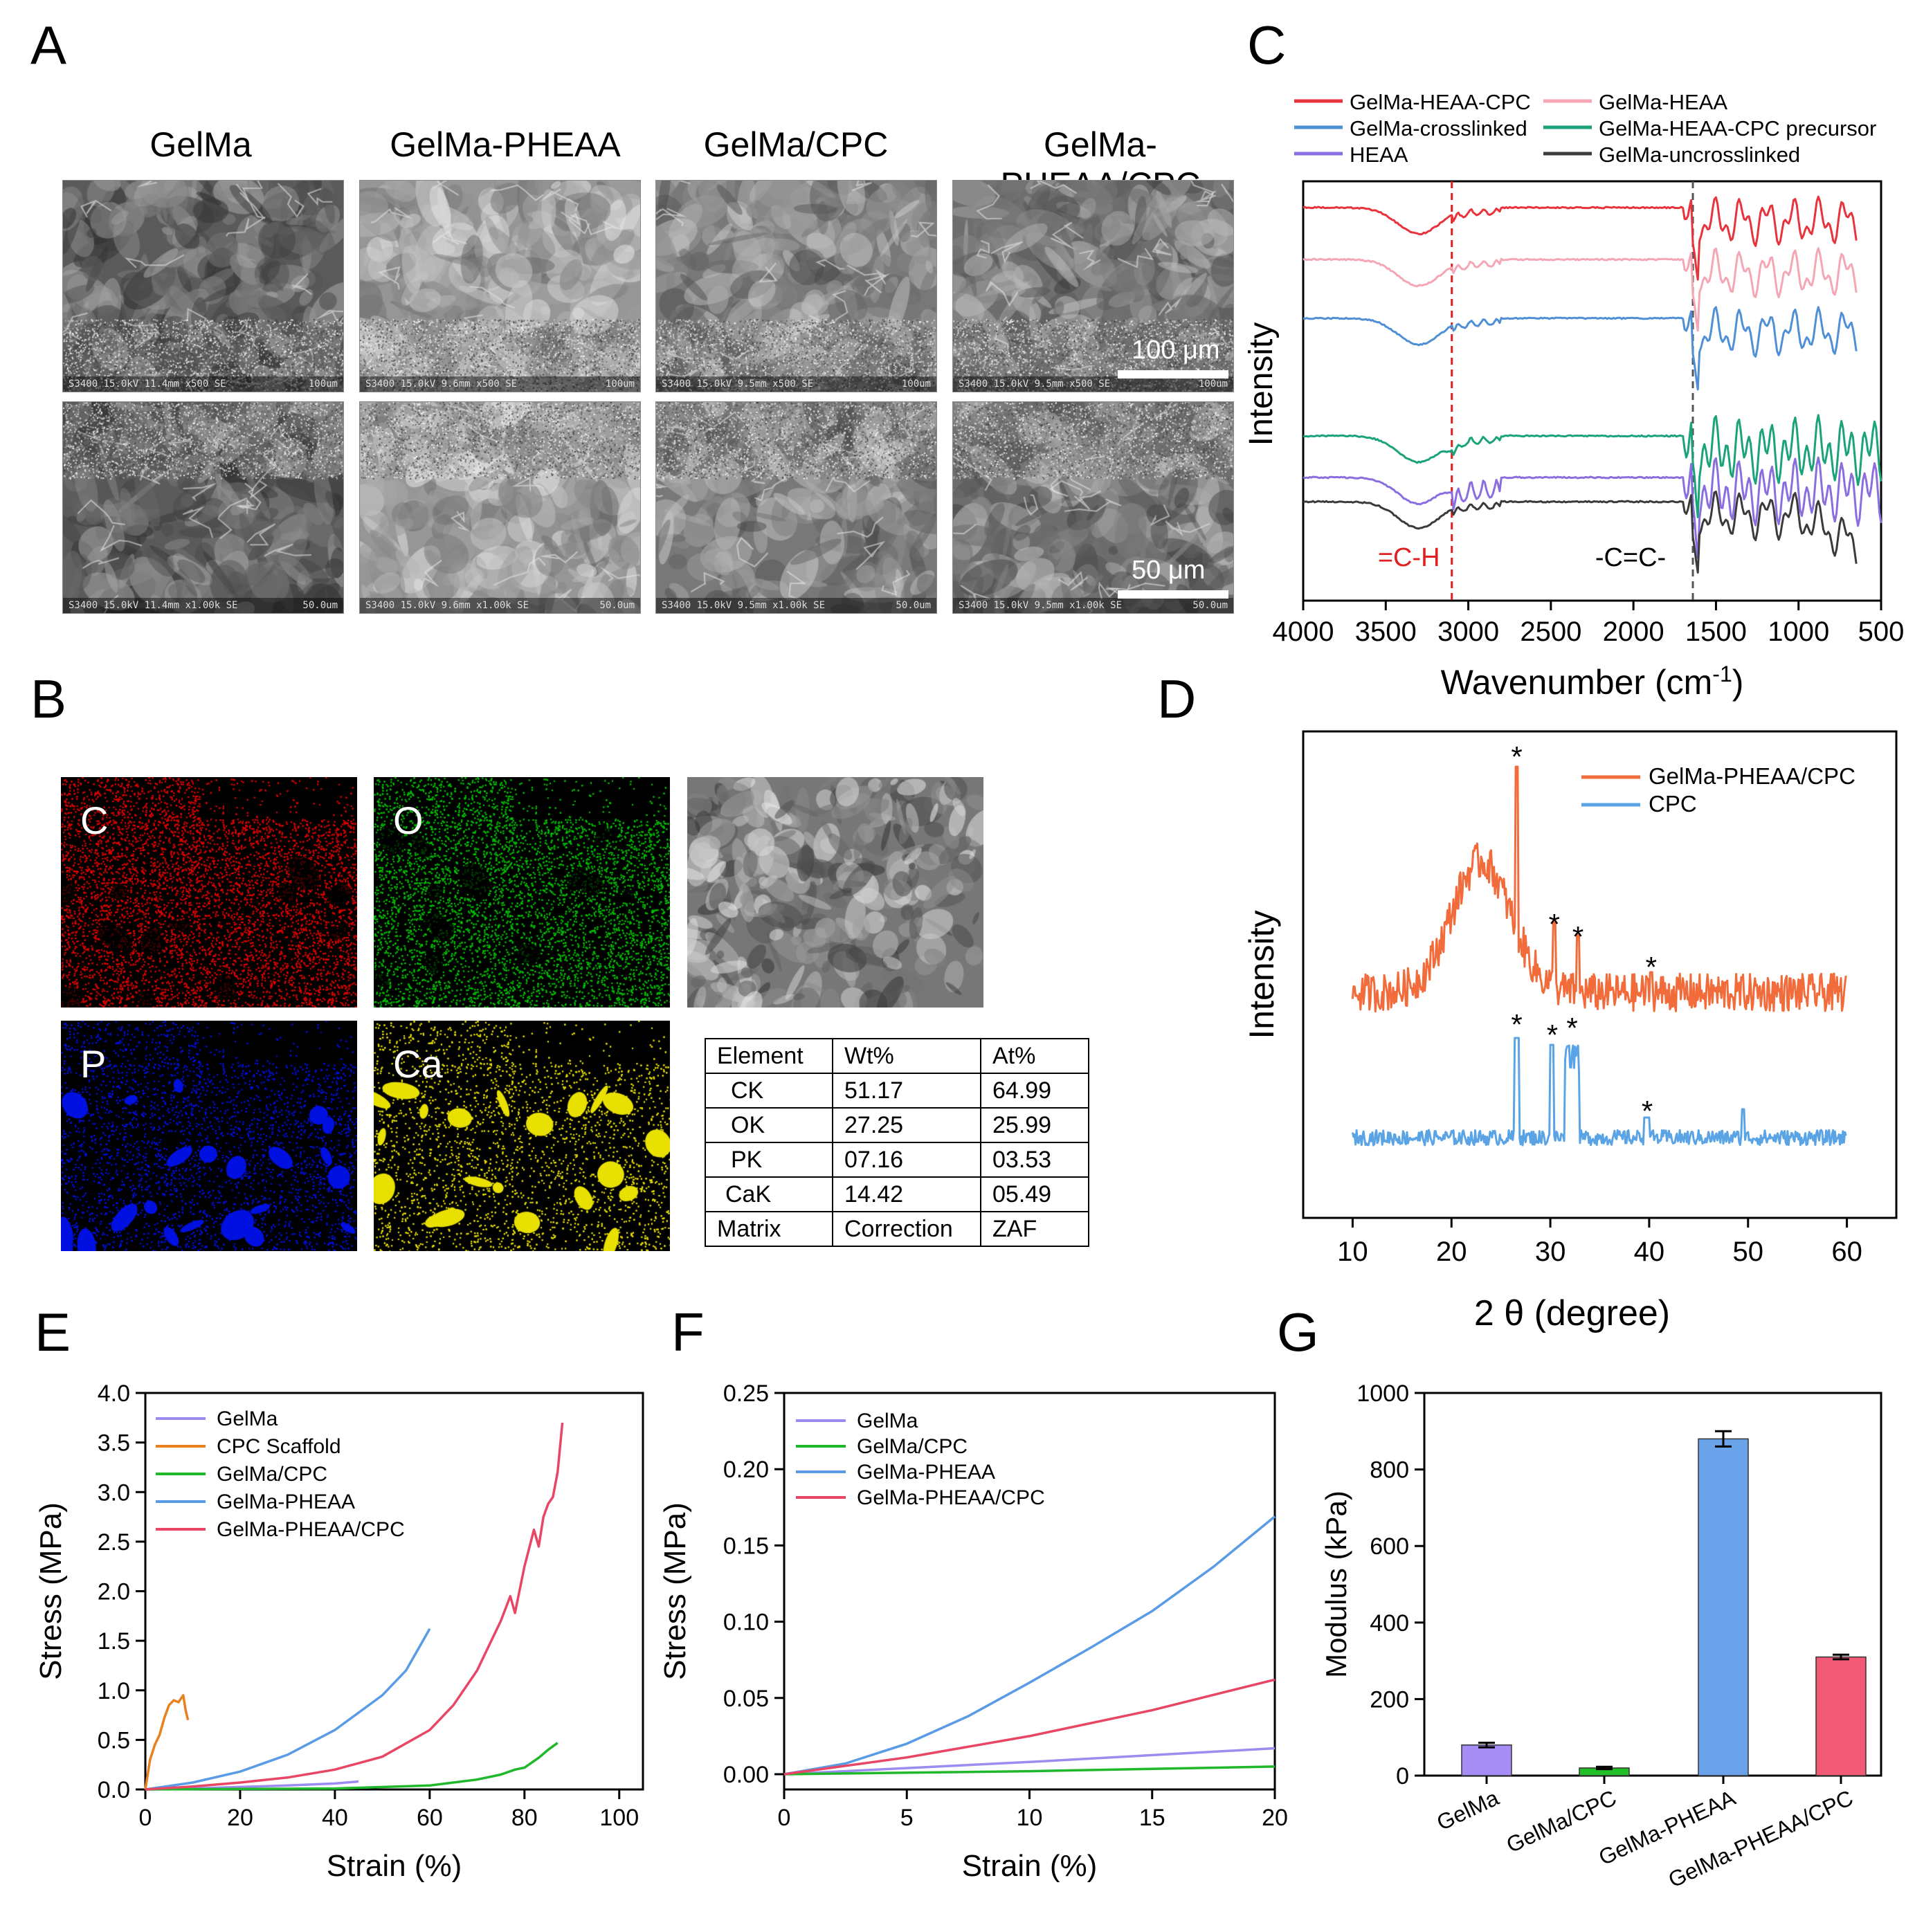 The image size is (1924, 1932). What do you see at coordinates (209, 1136) in the screenshot?
I see `eds-map-phosphorus: P` at bounding box center [209, 1136].